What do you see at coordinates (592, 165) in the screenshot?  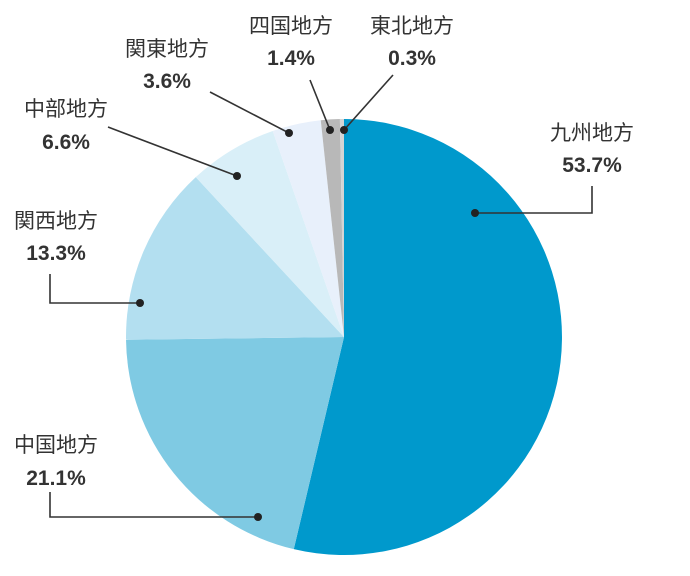 I see `label-value-slice-1: 53.7%` at bounding box center [592, 165].